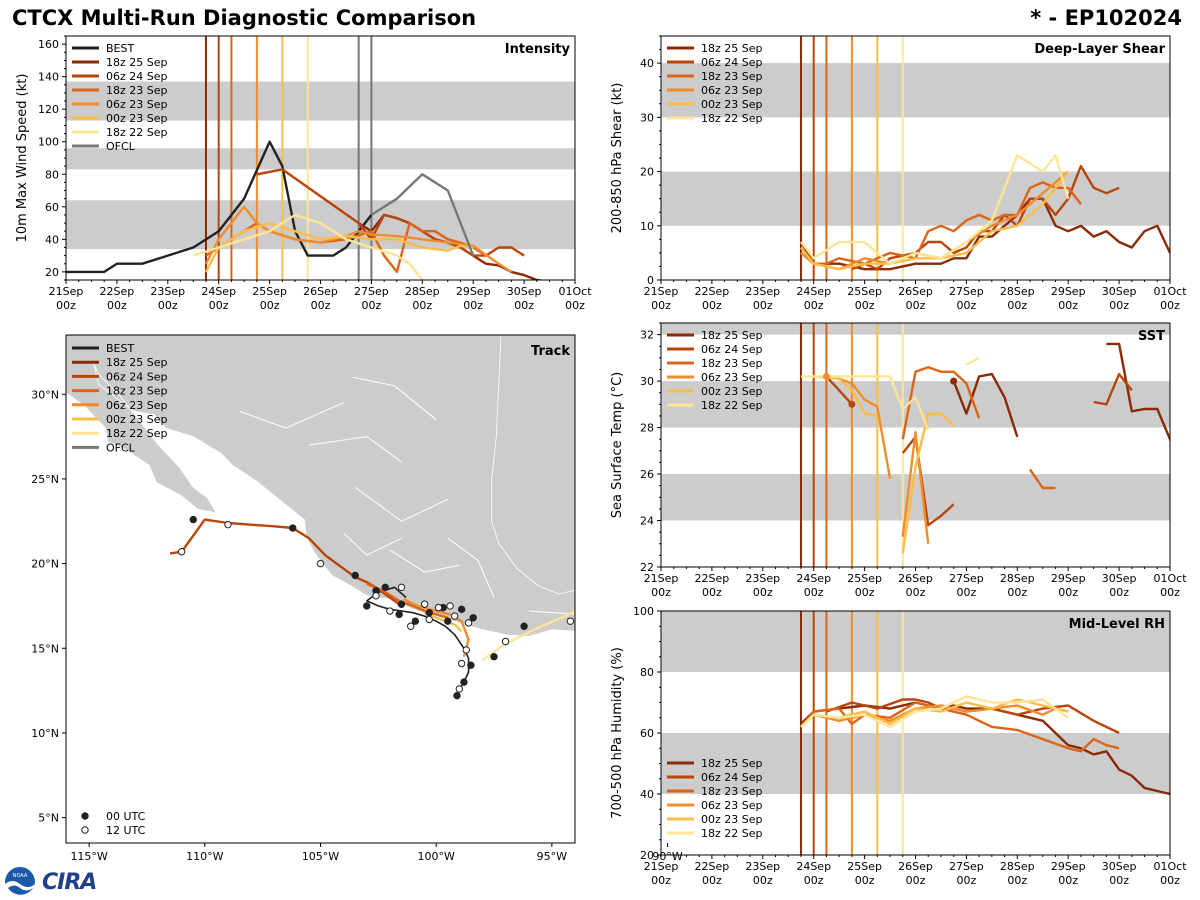 Image resolution: width=1200 pixels, height=900 pixels. What do you see at coordinates (966, 578) in the screenshot?
I see `sst-xtick-date: 27Sep` at bounding box center [966, 578].